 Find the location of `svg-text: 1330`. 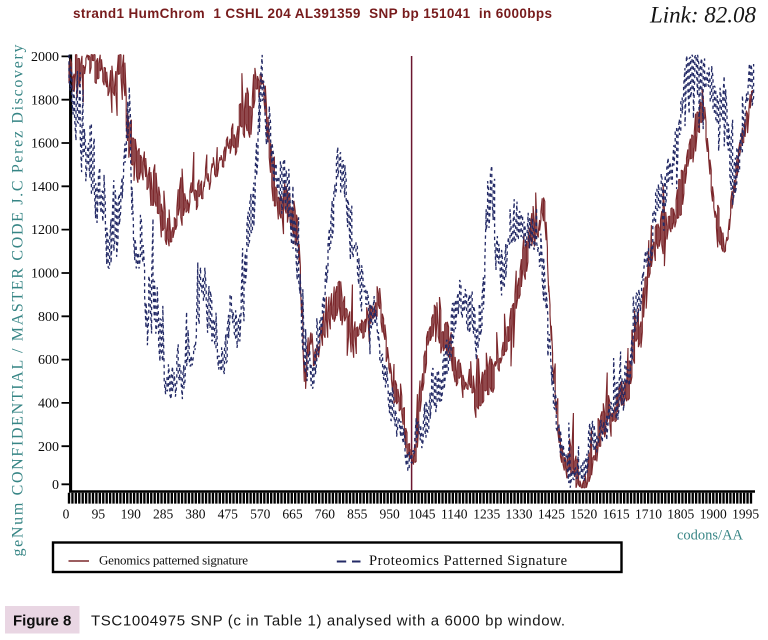

svg-text: 1330 is located at coordinates (519, 514).